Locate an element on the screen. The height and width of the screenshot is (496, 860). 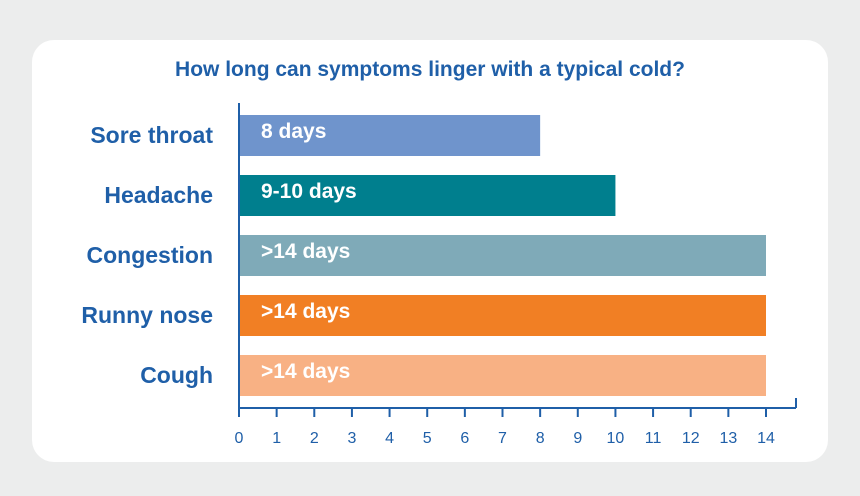
x-tick-label: 4 is located at coordinates (389, 438).